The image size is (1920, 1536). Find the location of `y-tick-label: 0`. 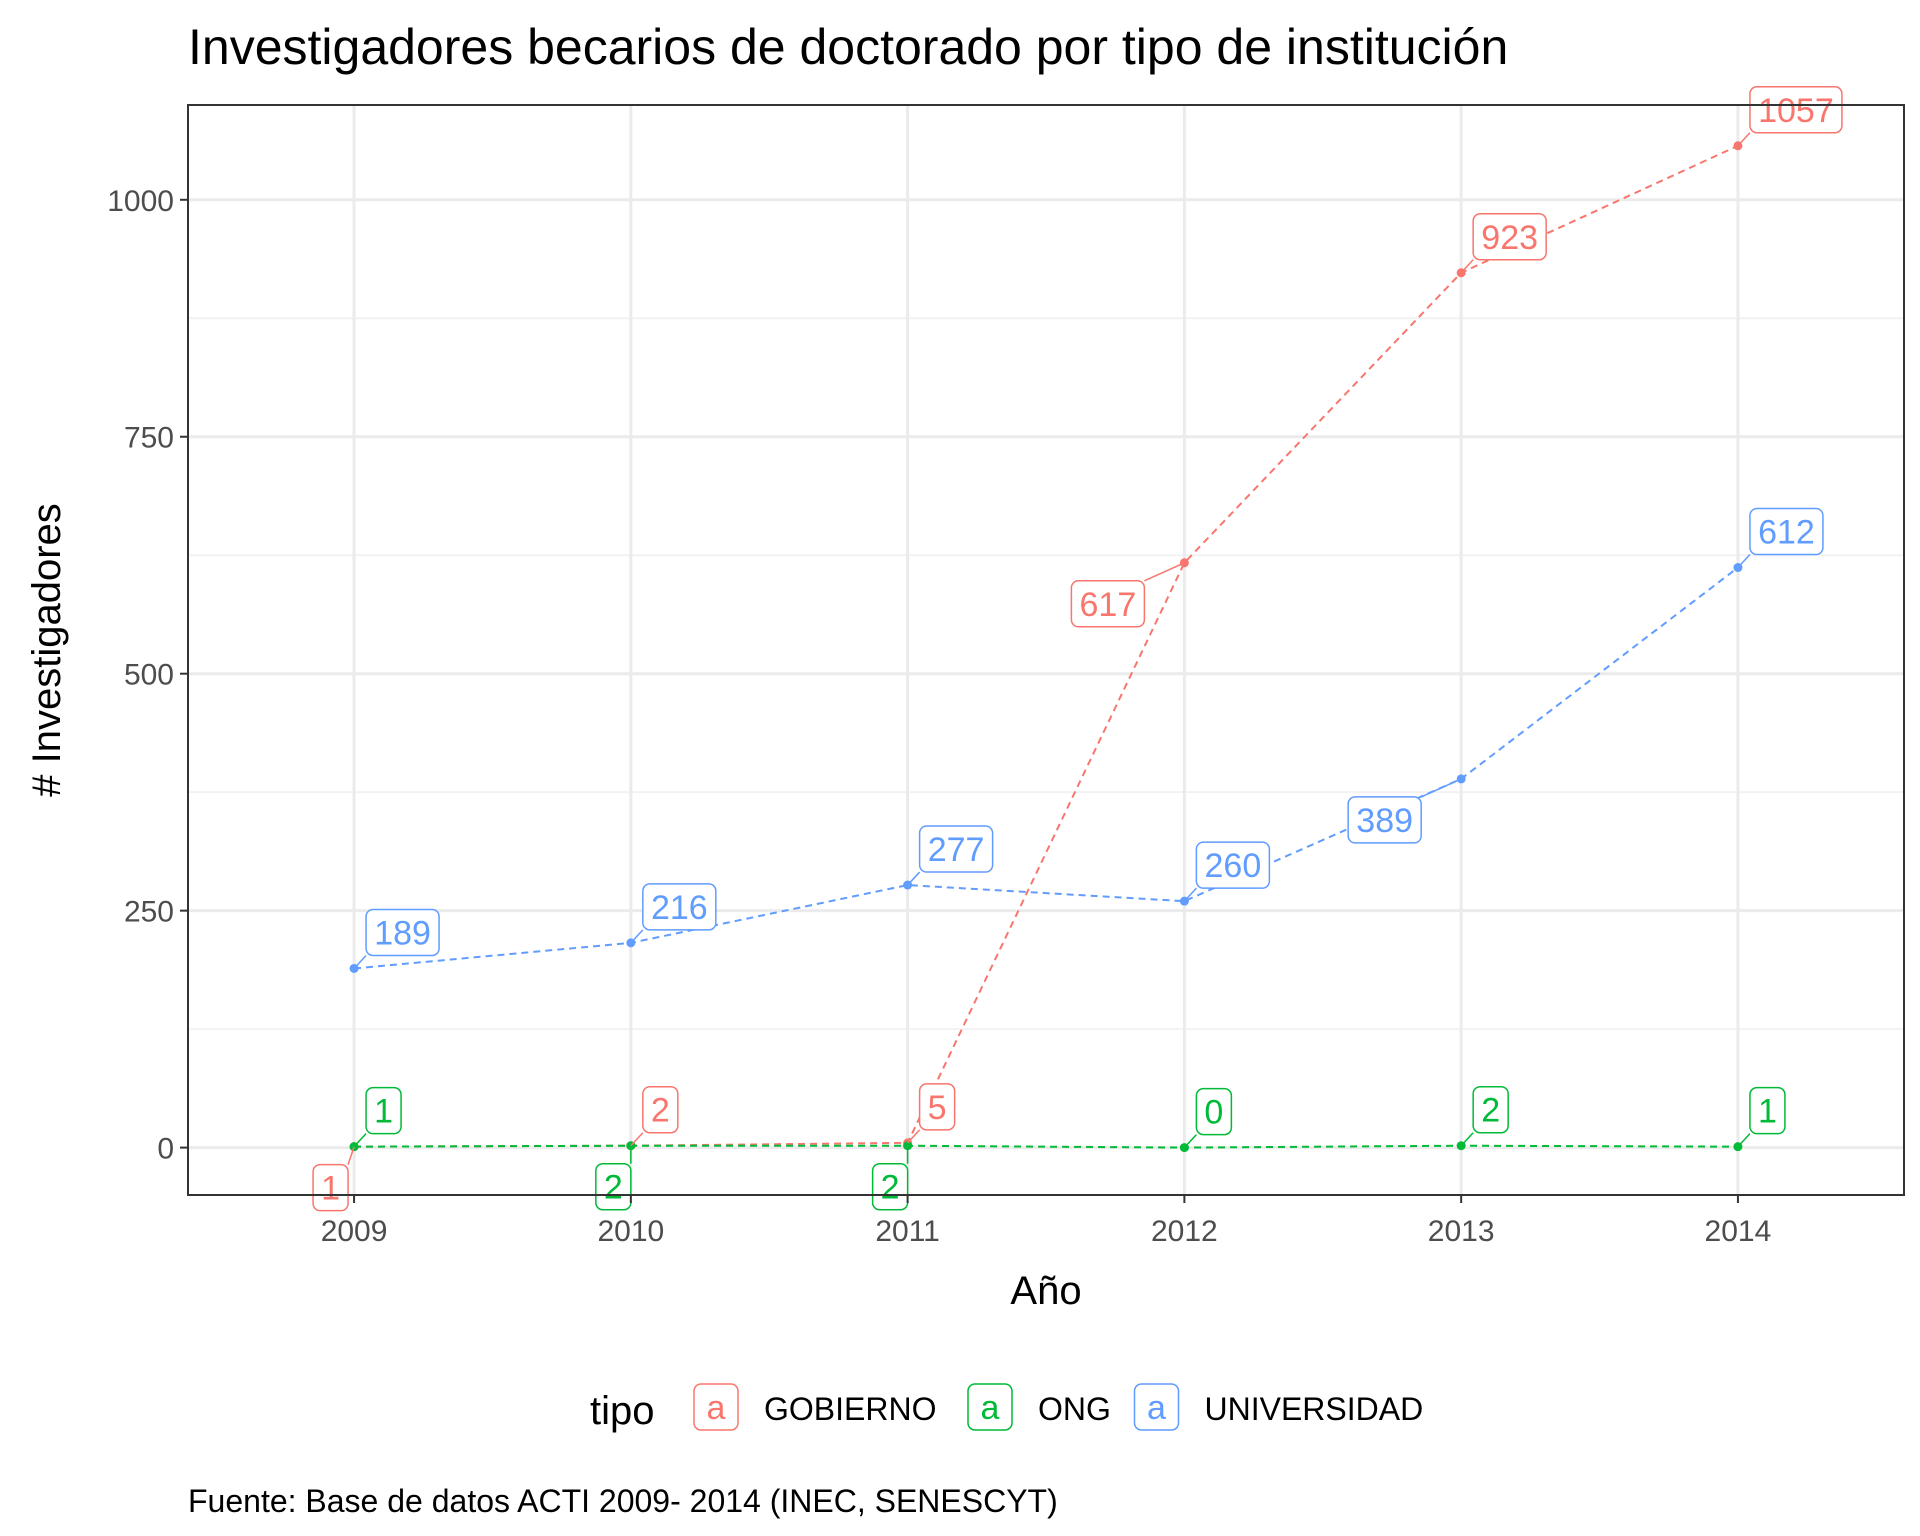

y-tick-label: 0 is located at coordinates (165, 1149).